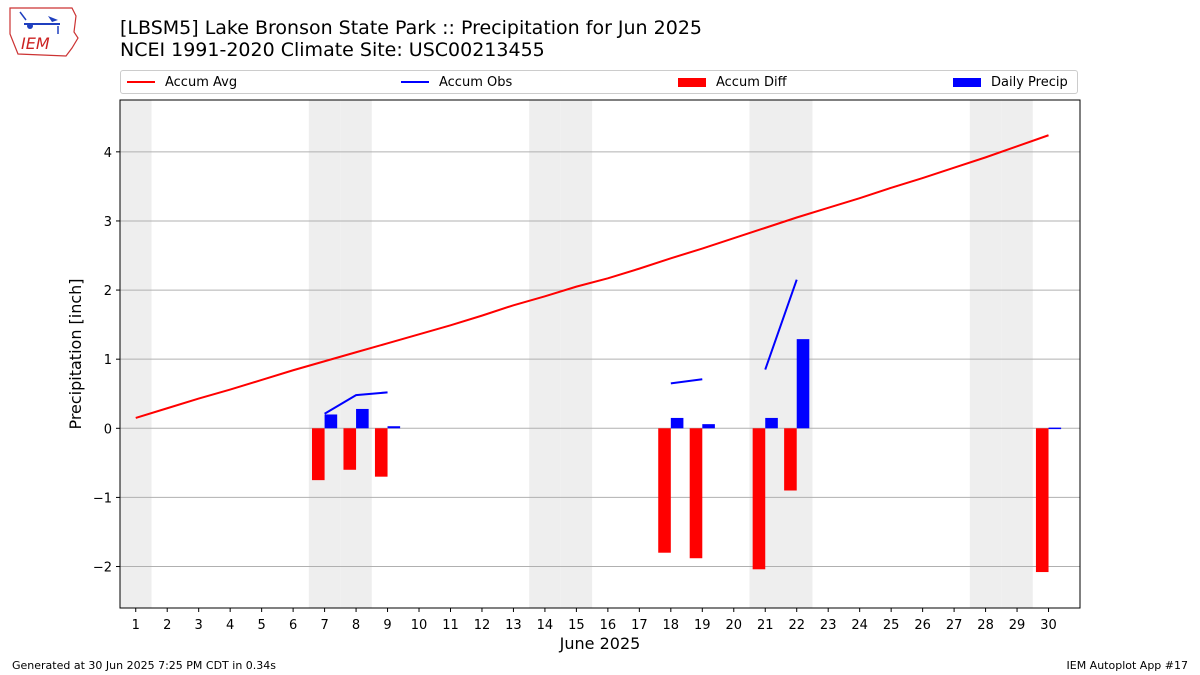 Image resolution: width=1200 pixels, height=675 pixels. What do you see at coordinates (967, 82) in the screenshot?
I see `daily-precip-swatch` at bounding box center [967, 82].